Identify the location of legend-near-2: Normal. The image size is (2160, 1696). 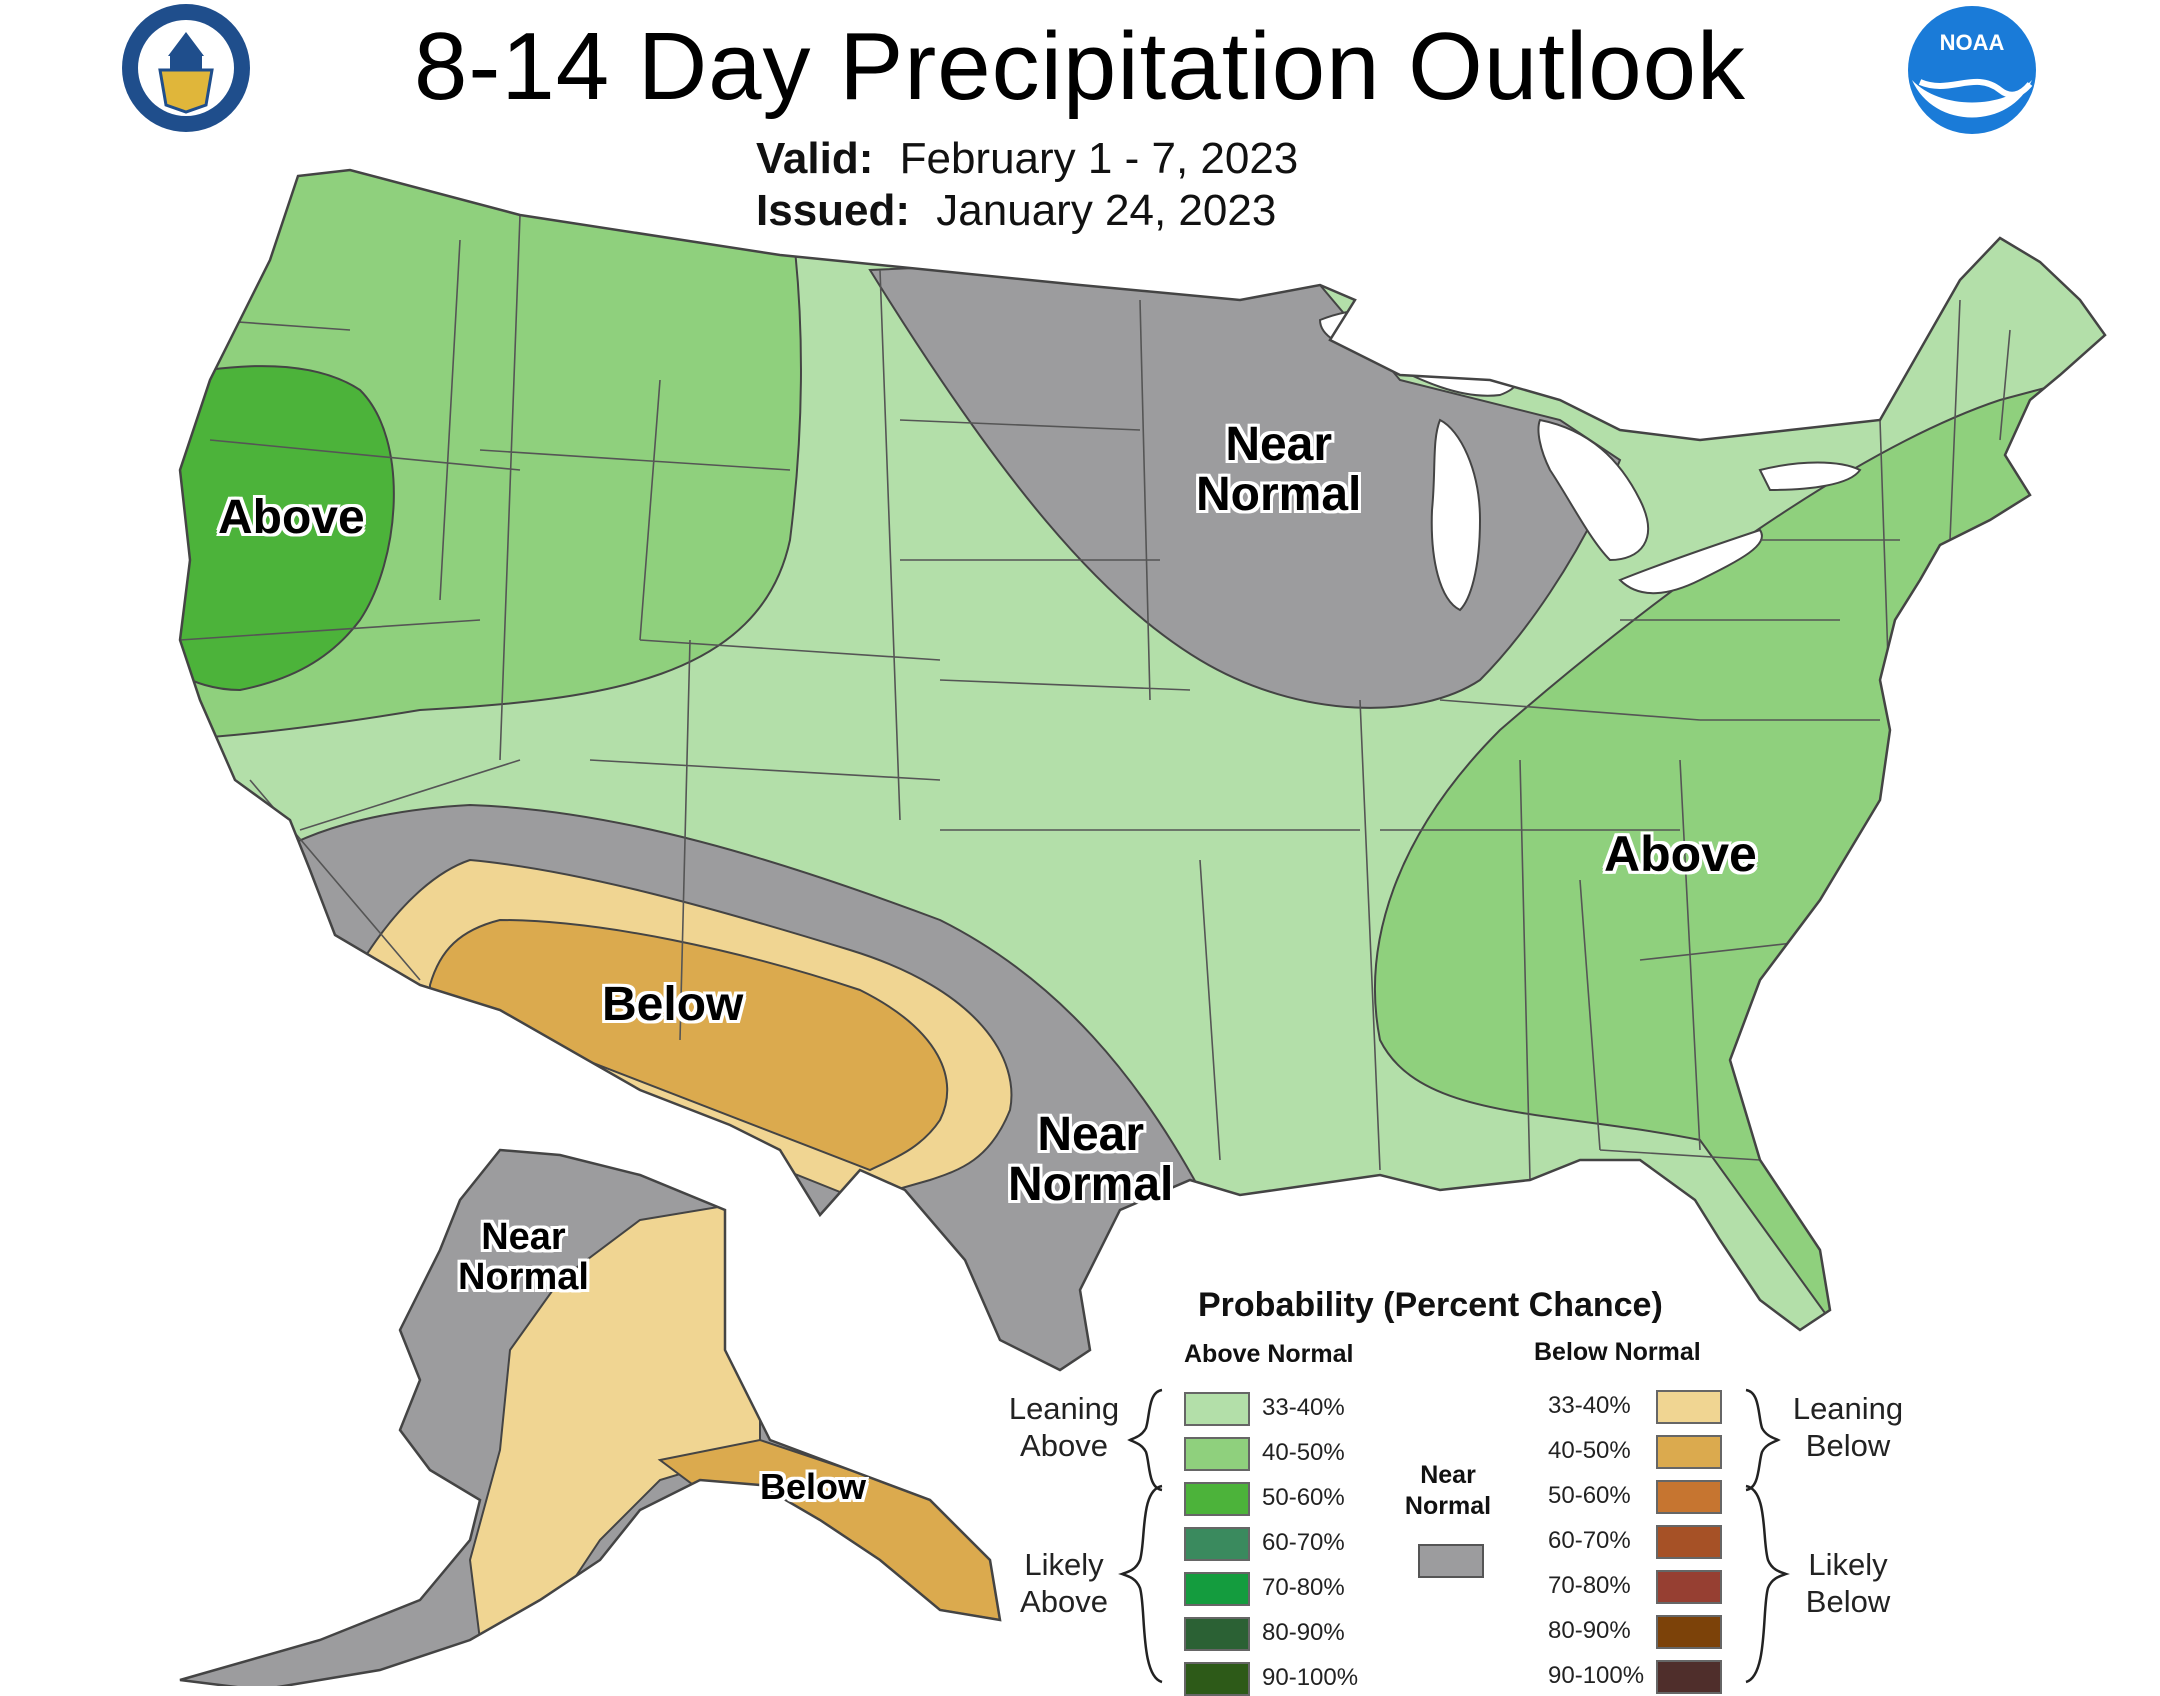
(1448, 1506).